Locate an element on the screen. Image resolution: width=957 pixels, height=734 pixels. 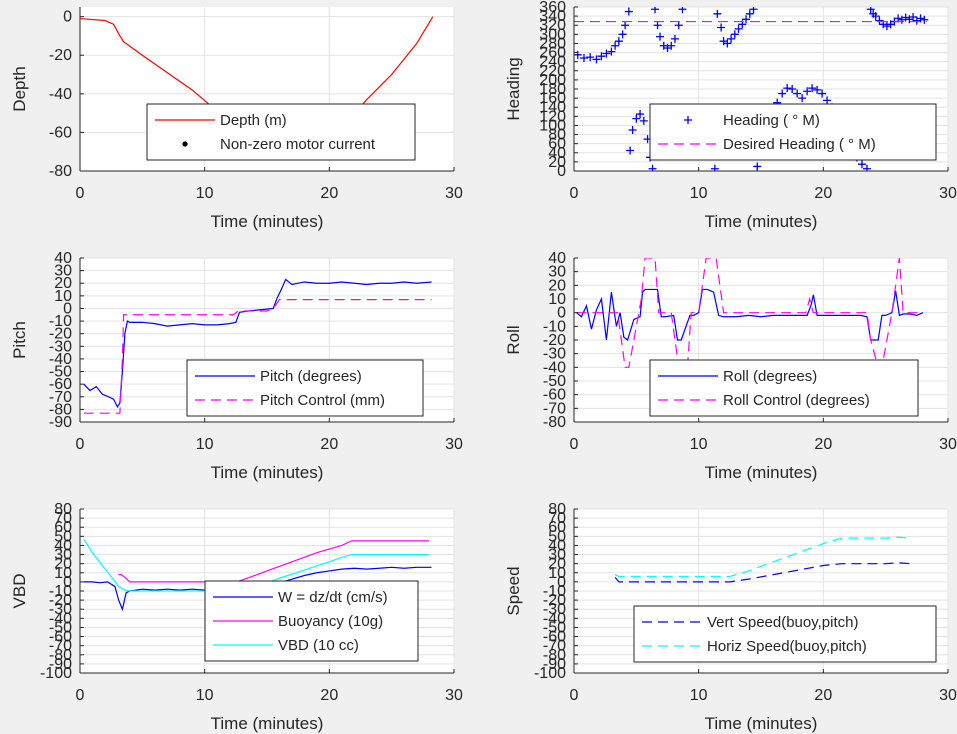
y-tick-label: 320 is located at coordinates (552, 25).